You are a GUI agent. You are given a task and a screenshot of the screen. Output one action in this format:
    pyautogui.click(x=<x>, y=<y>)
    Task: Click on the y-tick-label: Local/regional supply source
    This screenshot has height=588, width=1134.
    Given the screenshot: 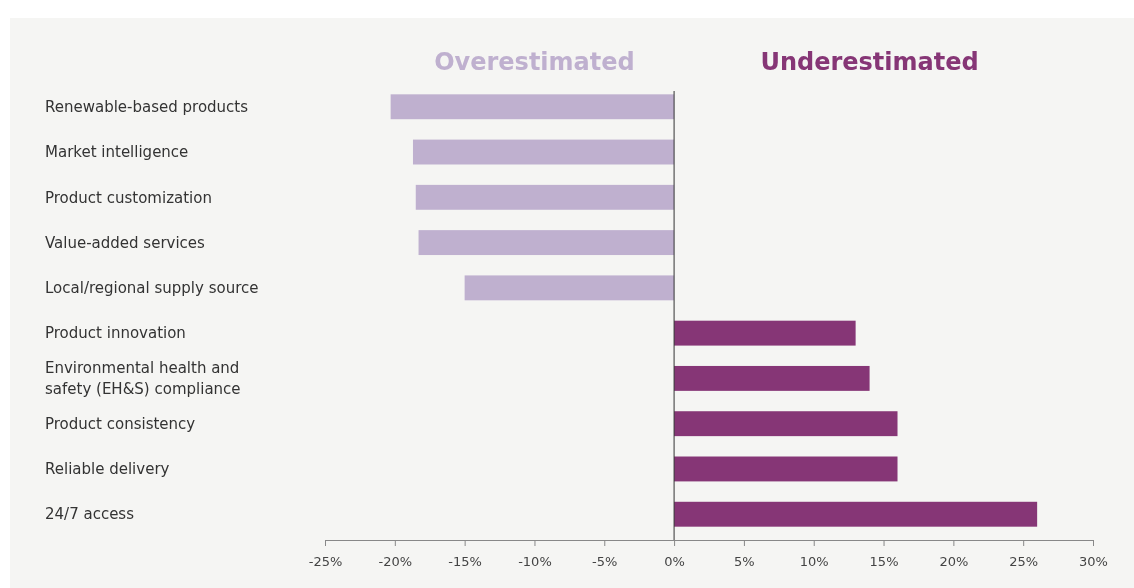 What is the action you would take?
    pyautogui.click(x=152, y=288)
    